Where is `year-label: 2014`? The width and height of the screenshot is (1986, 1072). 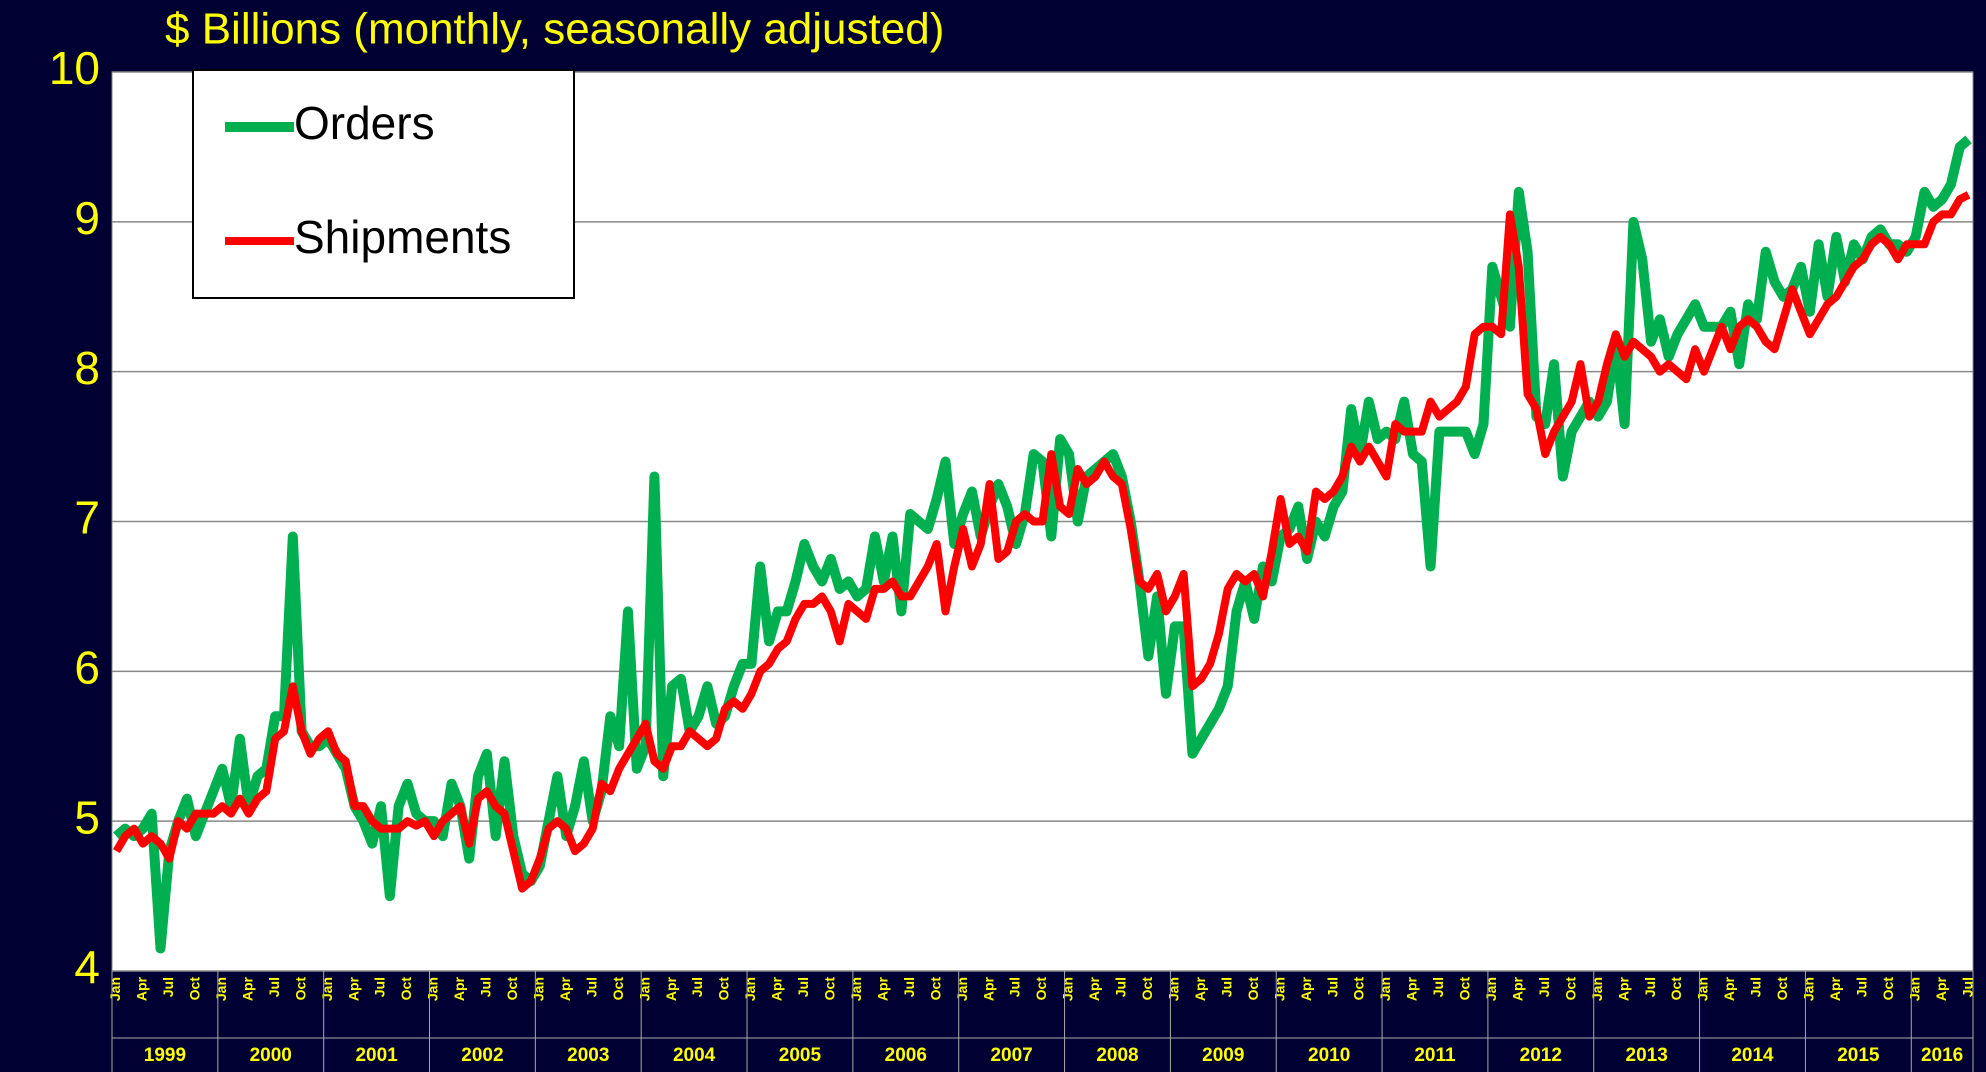 year-label: 2014 is located at coordinates (1752, 1055).